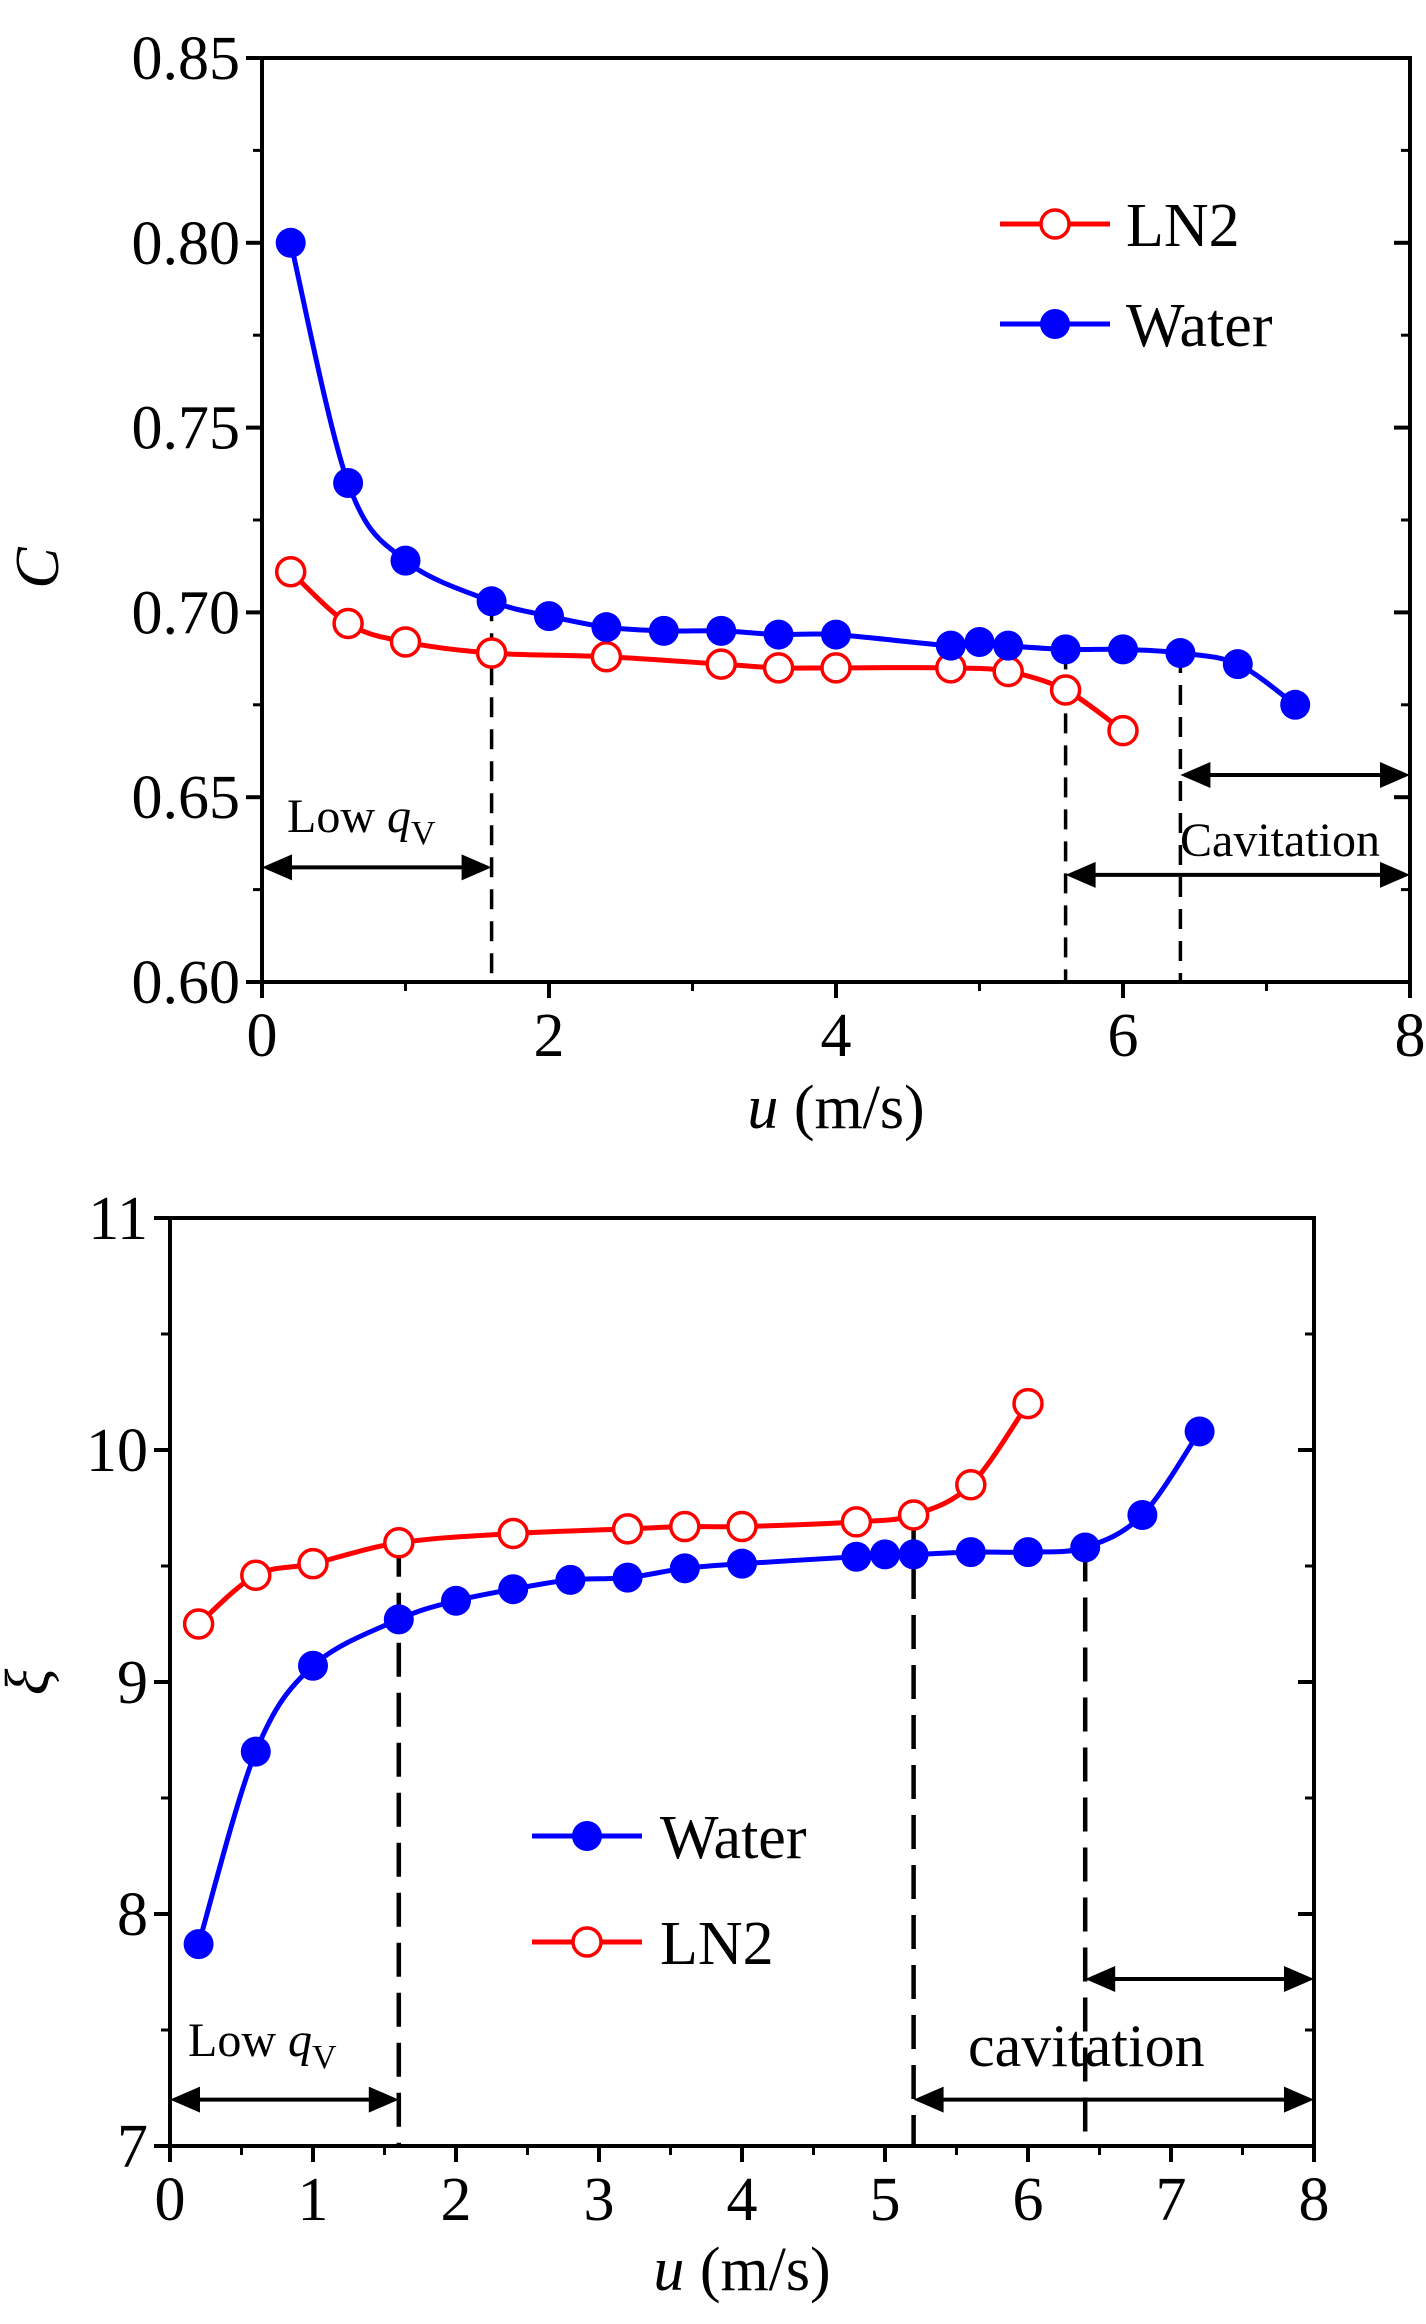  What do you see at coordinates (132, 2147) in the screenshot?
I see `y-tick-label: 7` at bounding box center [132, 2147].